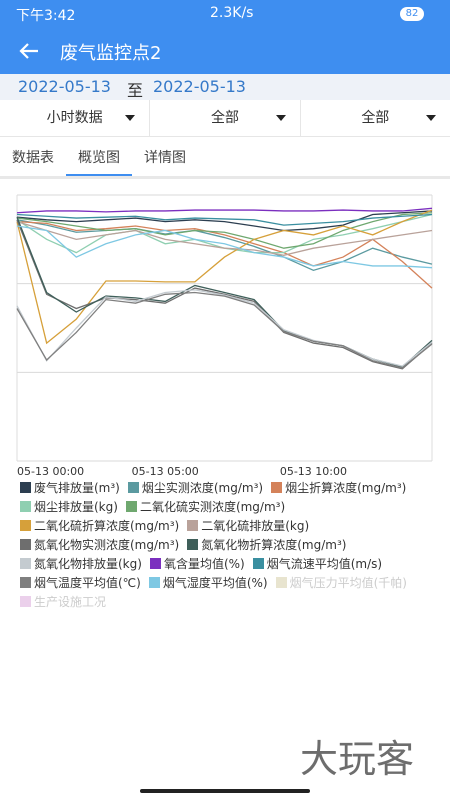 Image resolution: width=450 pixels, height=800 pixels. What do you see at coordinates (346, 487) in the screenshot?
I see `legend-label: 烟尘折算浓度(mg/m³)` at bounding box center [346, 487].